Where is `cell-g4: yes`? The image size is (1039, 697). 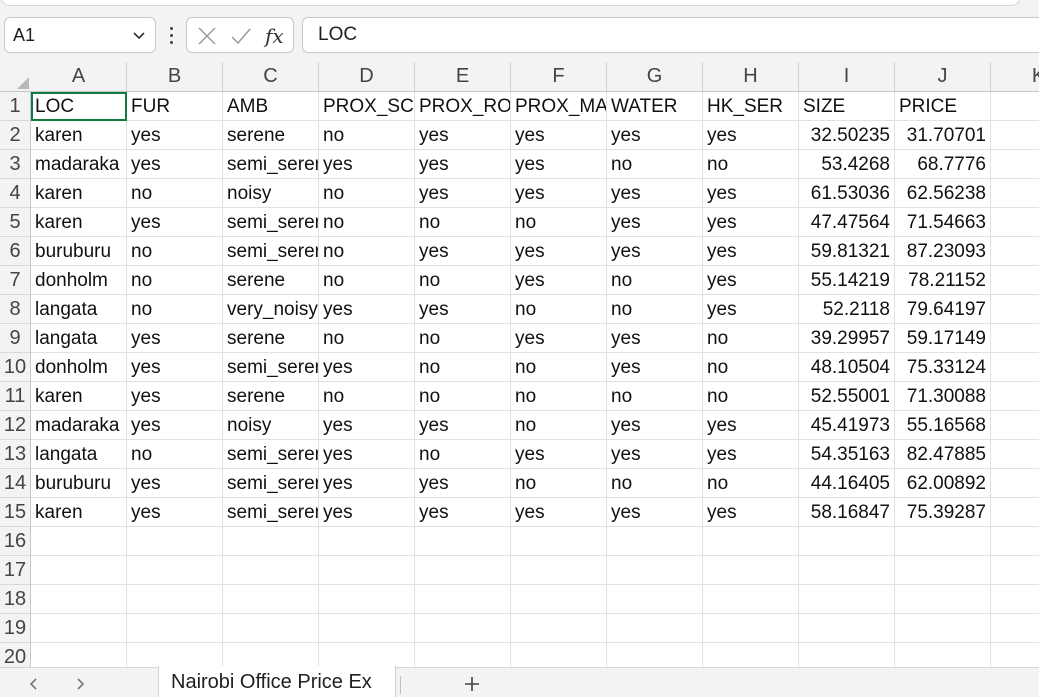
cell-g4: yes is located at coordinates (655, 193).